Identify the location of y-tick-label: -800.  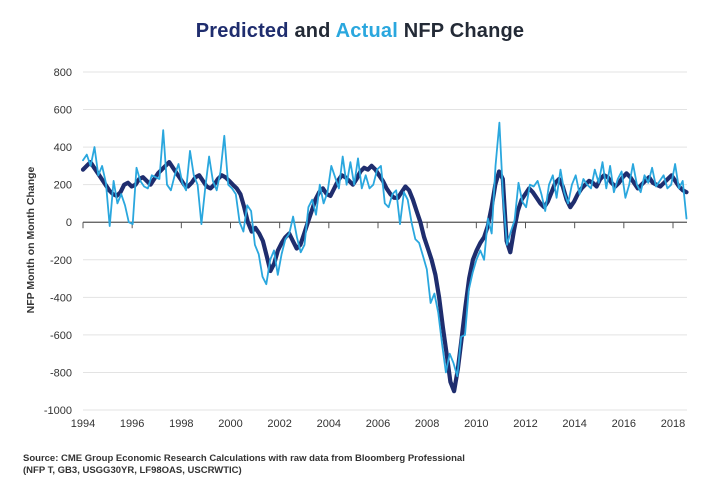
(61, 373).